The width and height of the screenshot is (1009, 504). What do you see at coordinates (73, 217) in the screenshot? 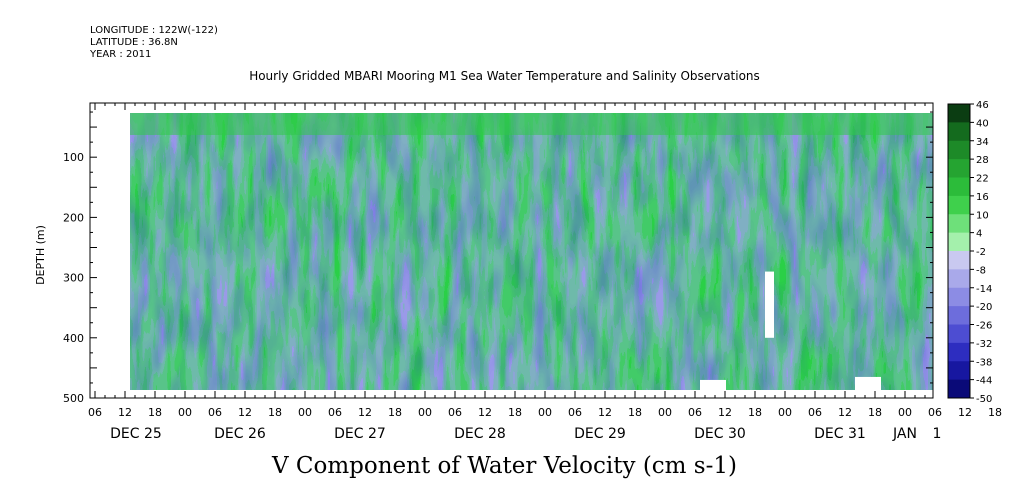
I see `y-tick-label: 200` at bounding box center [73, 217].